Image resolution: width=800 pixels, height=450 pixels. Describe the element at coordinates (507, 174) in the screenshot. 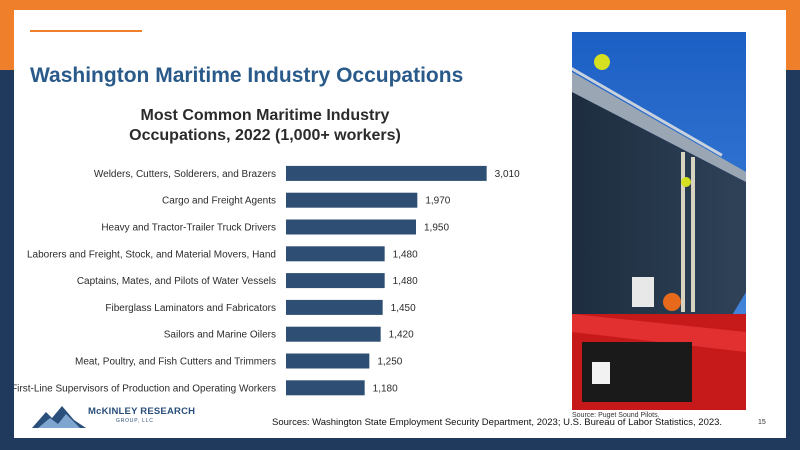

I see `value-label: 3,010` at that location.